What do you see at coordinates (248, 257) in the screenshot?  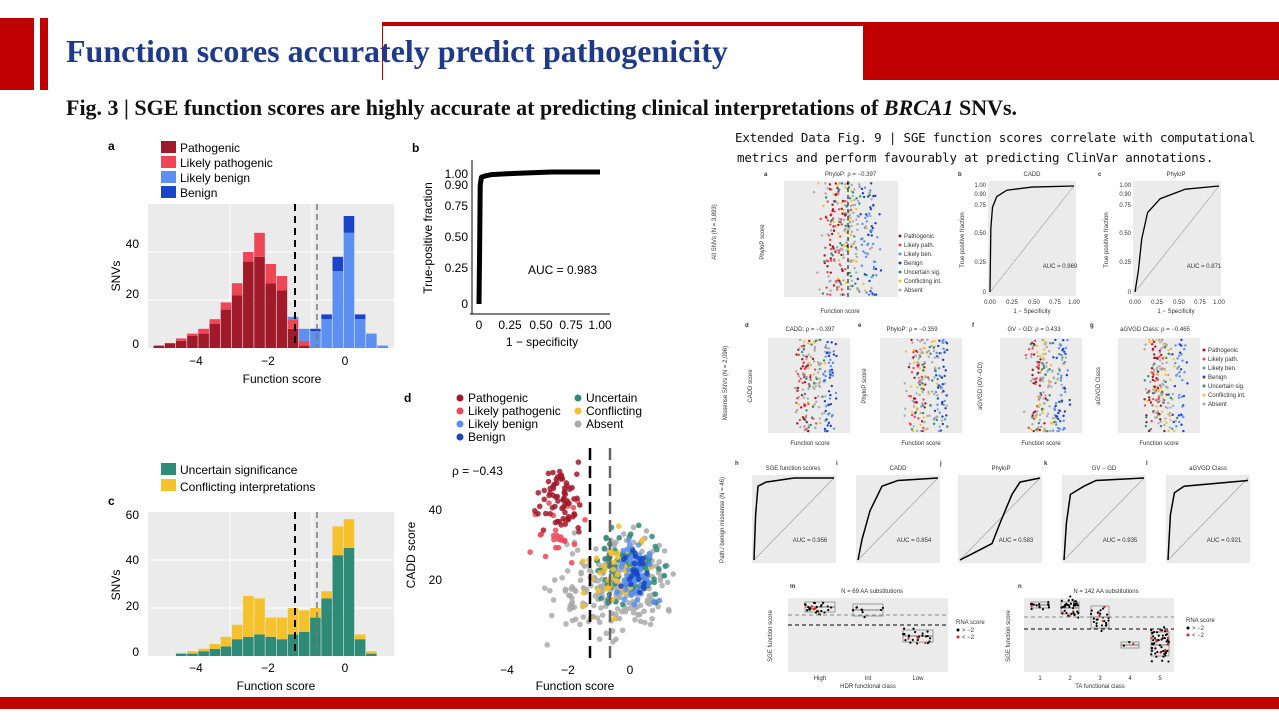 I see `bar-likely-pathogenic` at bounding box center [248, 257].